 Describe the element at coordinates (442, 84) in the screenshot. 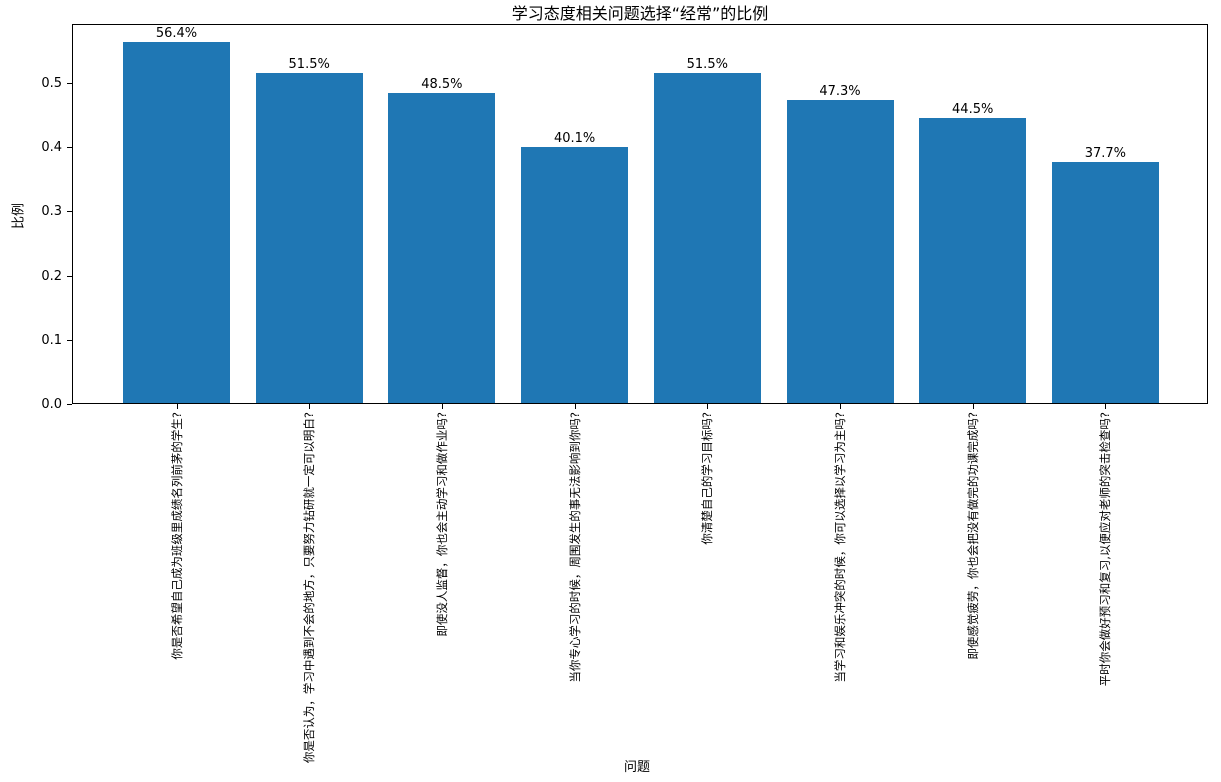

I see `bar-value-label: 48.5%` at that location.